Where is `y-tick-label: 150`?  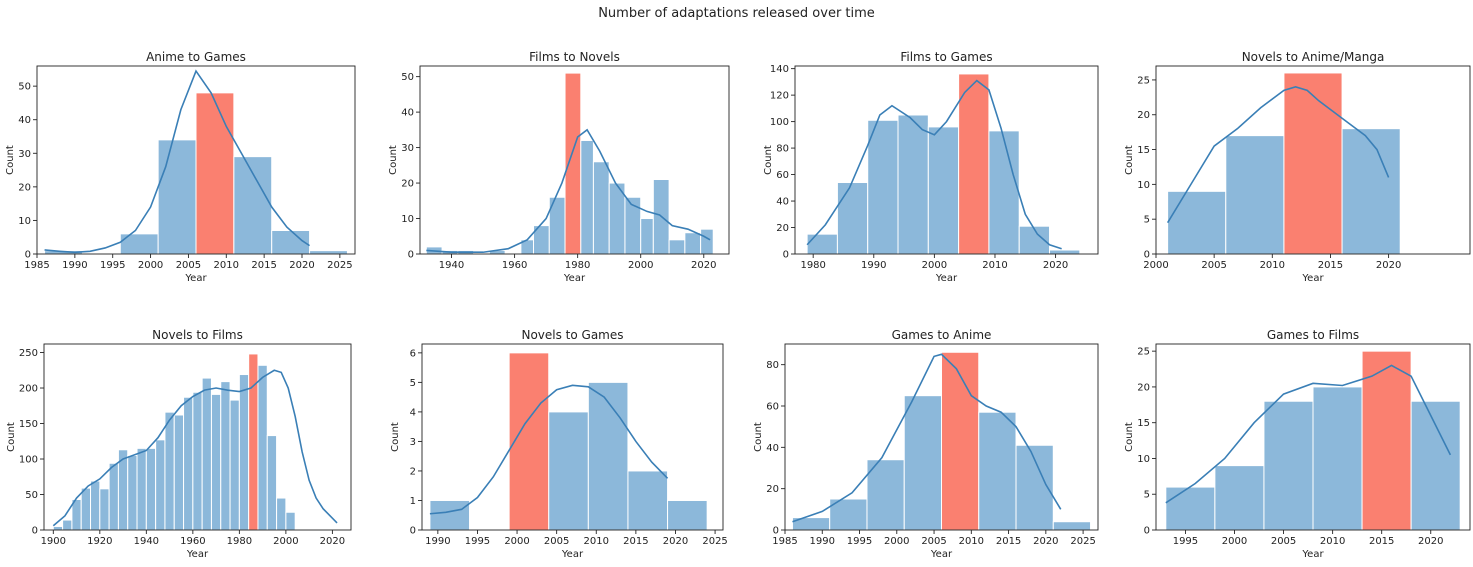 y-tick-label: 150 is located at coordinates (28, 424).